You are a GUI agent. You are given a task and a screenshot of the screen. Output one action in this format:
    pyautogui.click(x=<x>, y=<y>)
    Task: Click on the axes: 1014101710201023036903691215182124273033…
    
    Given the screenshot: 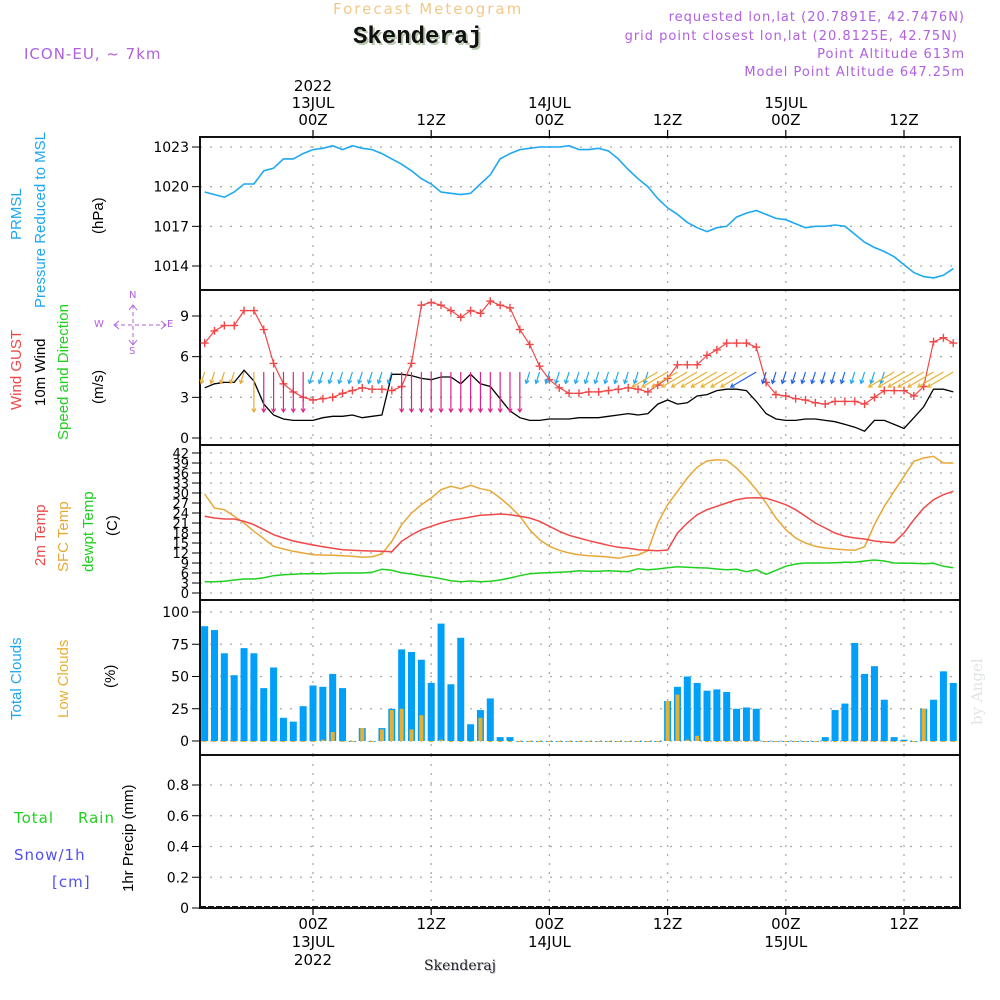 What is the action you would take?
    pyautogui.click(x=176, y=528)
    